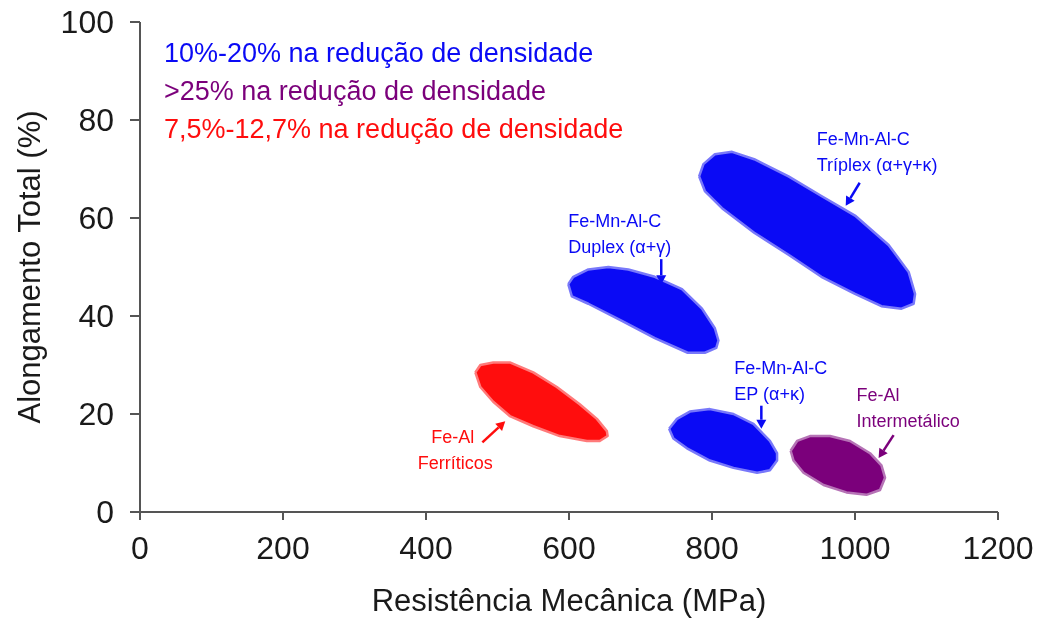 The width and height of the screenshot is (1038, 623). I want to click on annotation: Fe-Al Intermetálico, so click(908, 408).